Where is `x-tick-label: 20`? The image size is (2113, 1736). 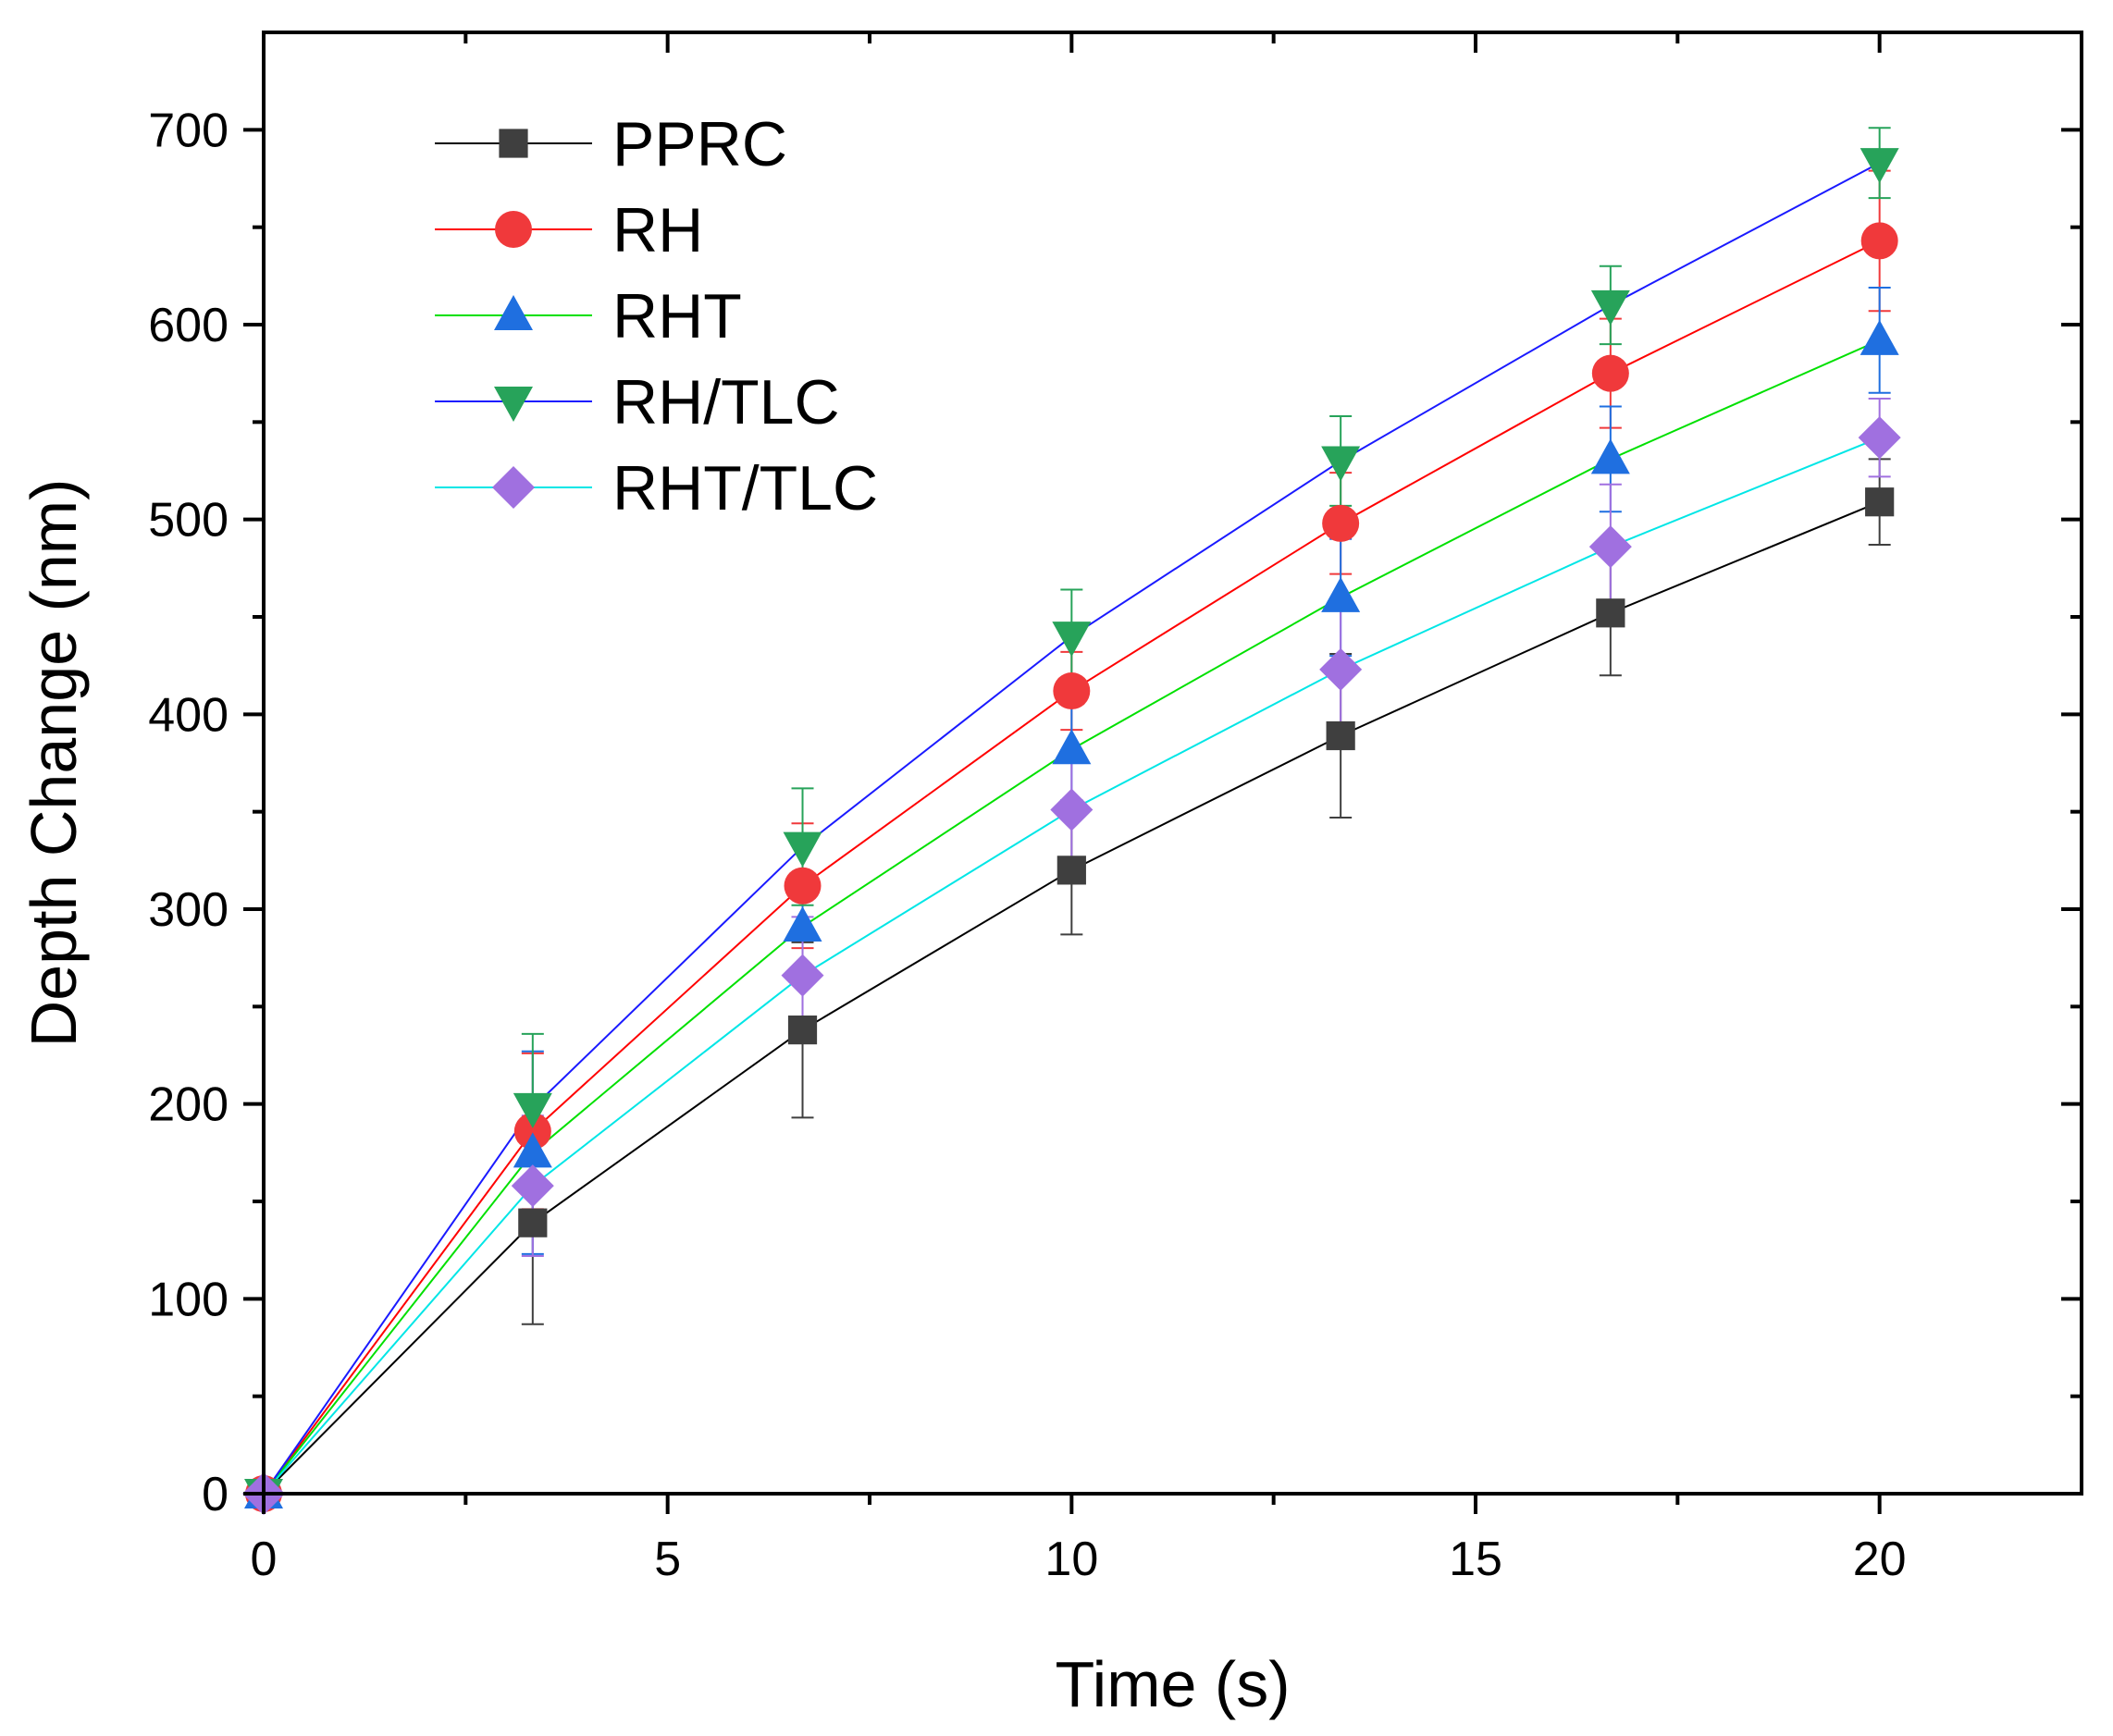 x-tick-label: 20 is located at coordinates (1880, 1559).